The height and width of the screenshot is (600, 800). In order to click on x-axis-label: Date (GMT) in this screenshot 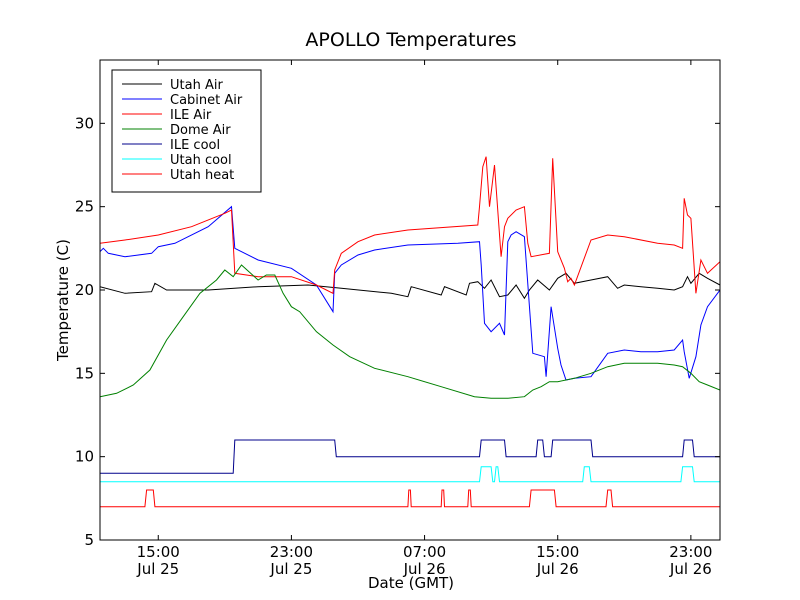, I will do `click(411, 583)`.